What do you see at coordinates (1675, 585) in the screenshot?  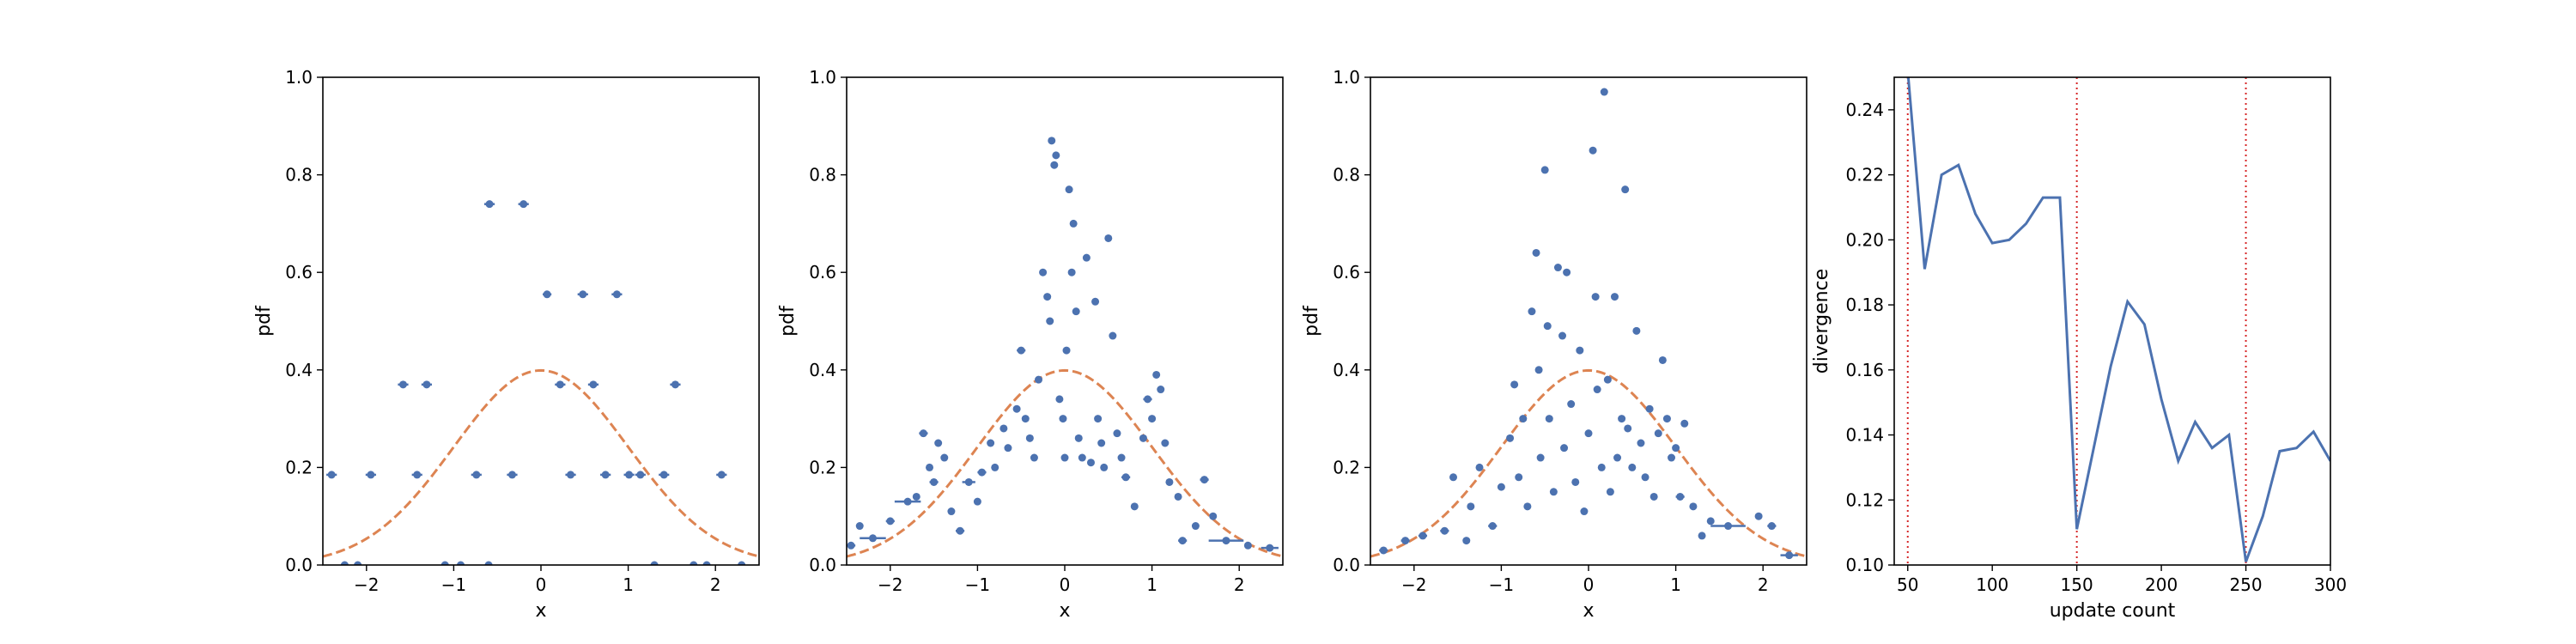 I see `x-tick-label: 1` at bounding box center [1675, 585].